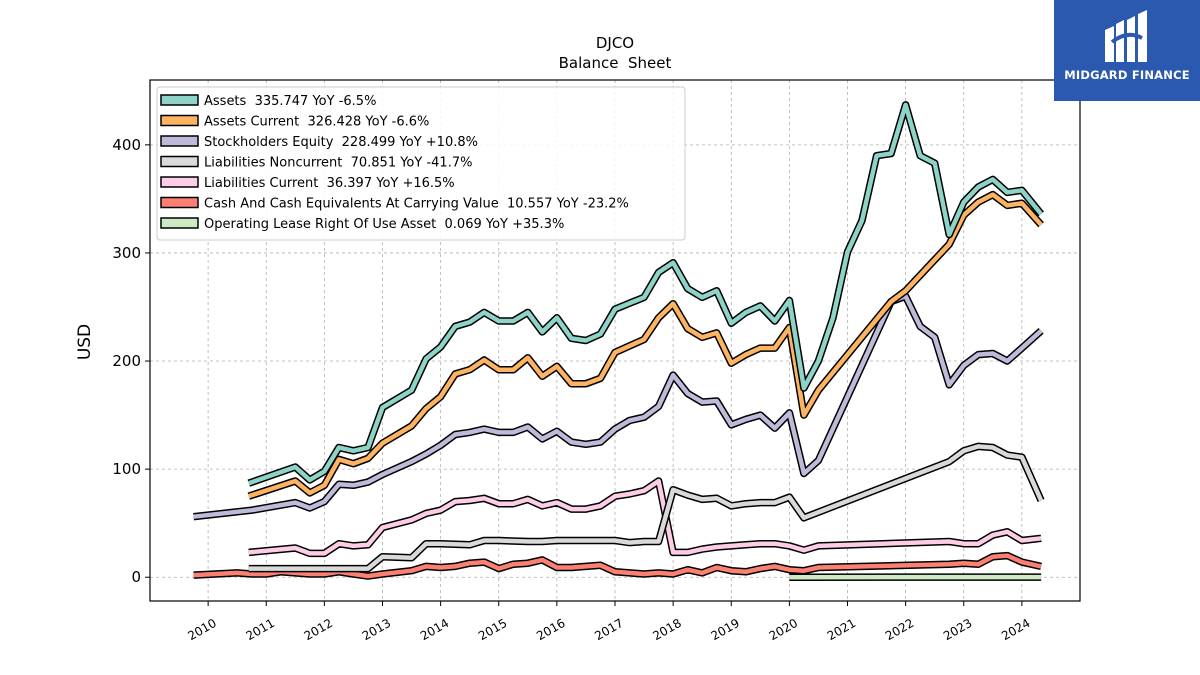 The height and width of the screenshot is (675, 1200). I want to click on x-tick-label: 2015, so click(492, 629).